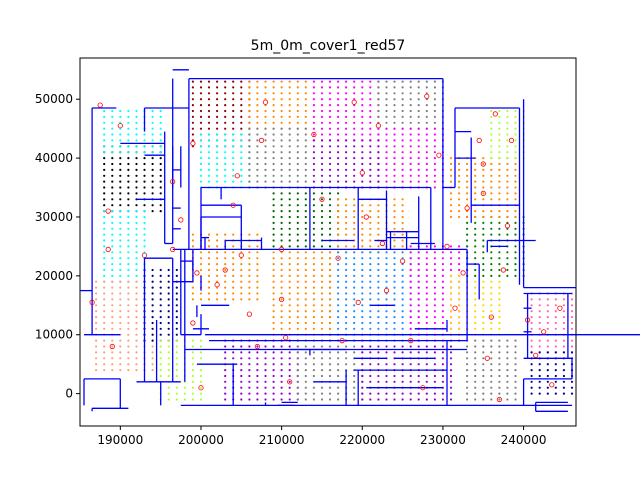  I want to click on x-tick-label: 200000, so click(201, 440).